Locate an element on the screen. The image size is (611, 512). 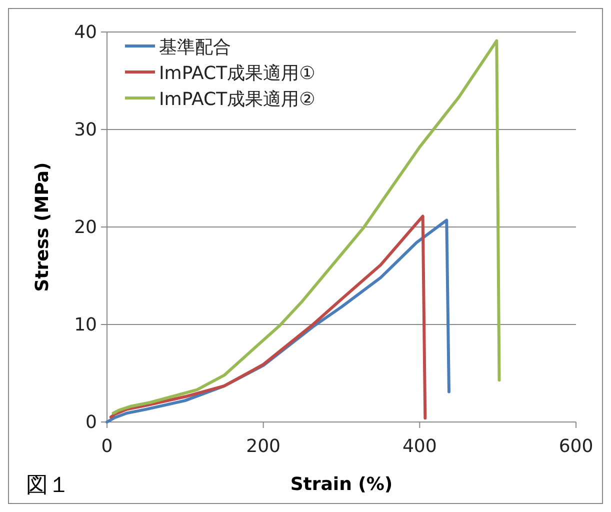
x-tick-label: 200 is located at coordinates (263, 446).